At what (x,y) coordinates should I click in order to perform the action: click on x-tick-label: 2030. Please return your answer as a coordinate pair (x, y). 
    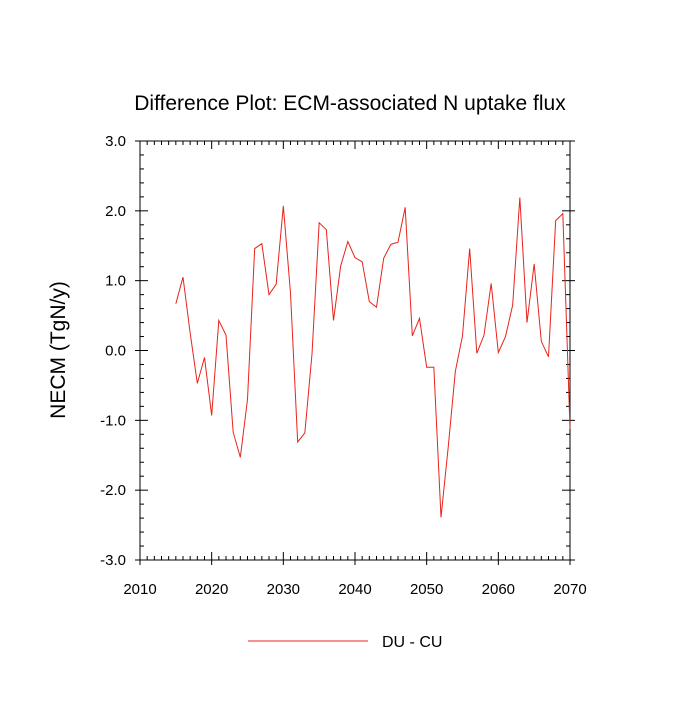
    Looking at the image, I should click on (283, 589).